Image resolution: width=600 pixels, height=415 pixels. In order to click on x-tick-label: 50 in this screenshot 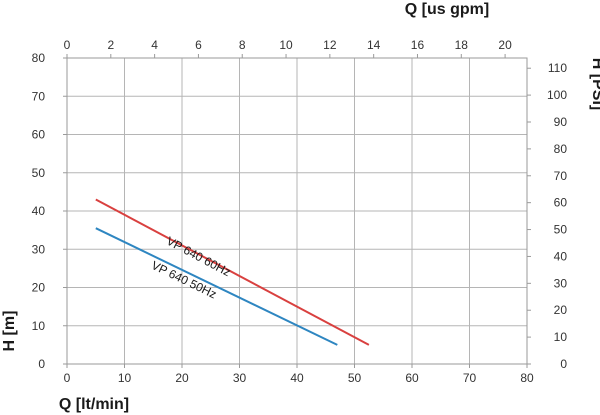, I will do `click(355, 378)`.